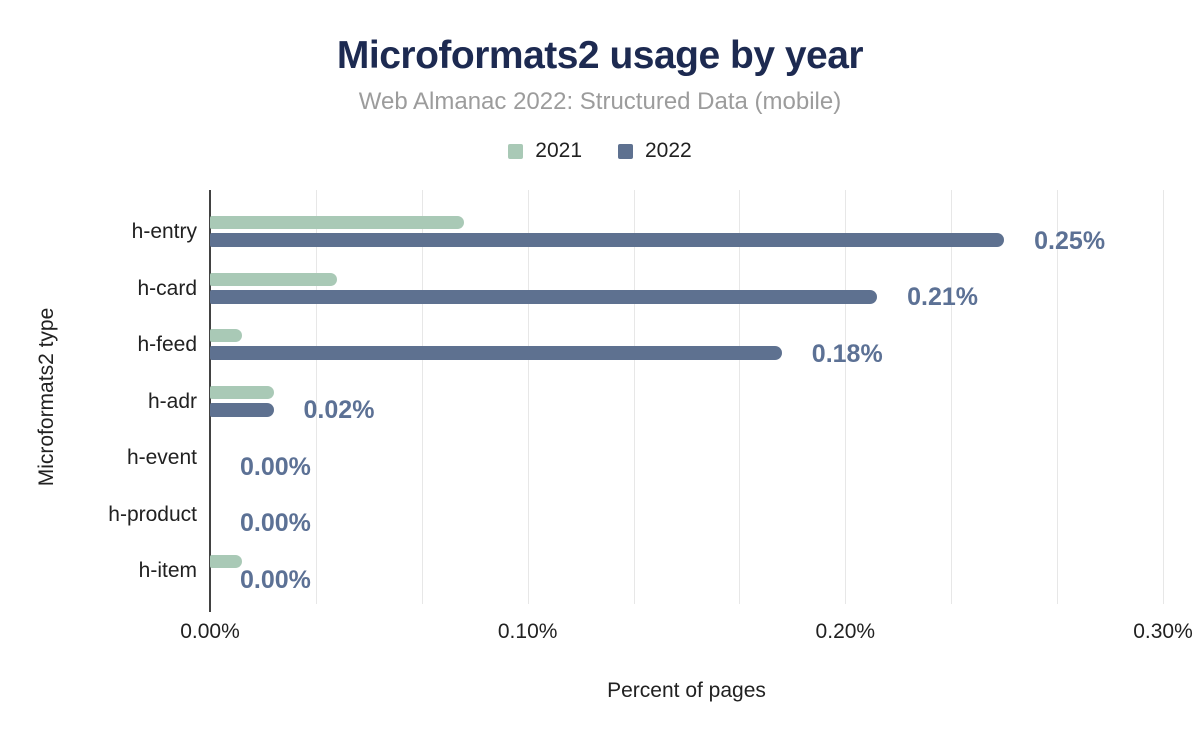 This screenshot has width=1200, height=742. Describe the element at coordinates (544, 296) in the screenshot. I see `bar-2022-h-card` at that location.